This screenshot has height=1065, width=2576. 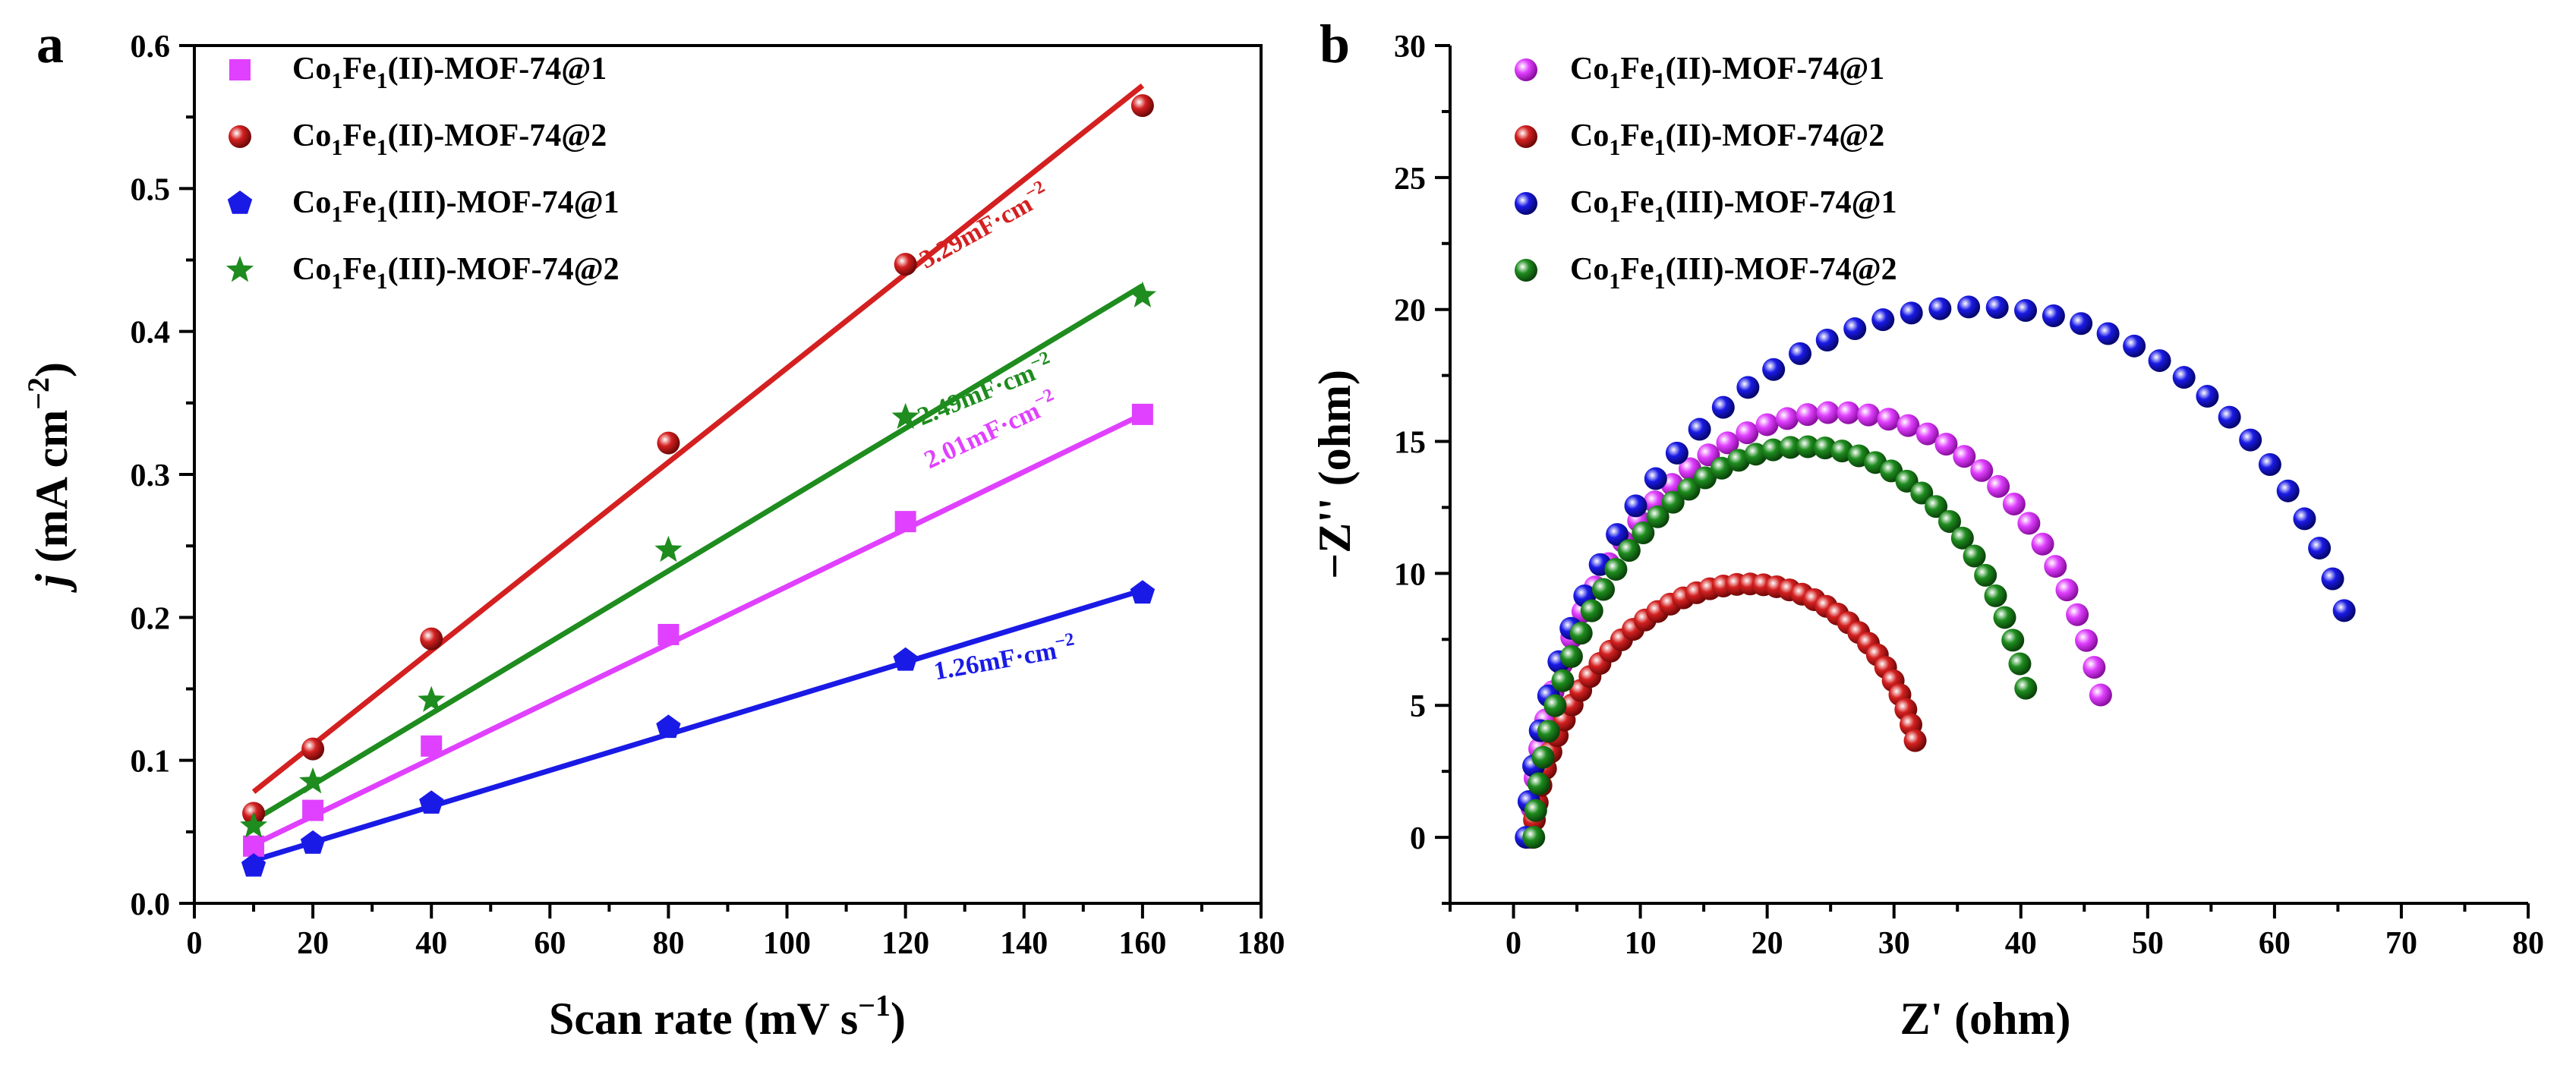 I want to click on b-point-s2-p9, so click(x=1617, y=535).